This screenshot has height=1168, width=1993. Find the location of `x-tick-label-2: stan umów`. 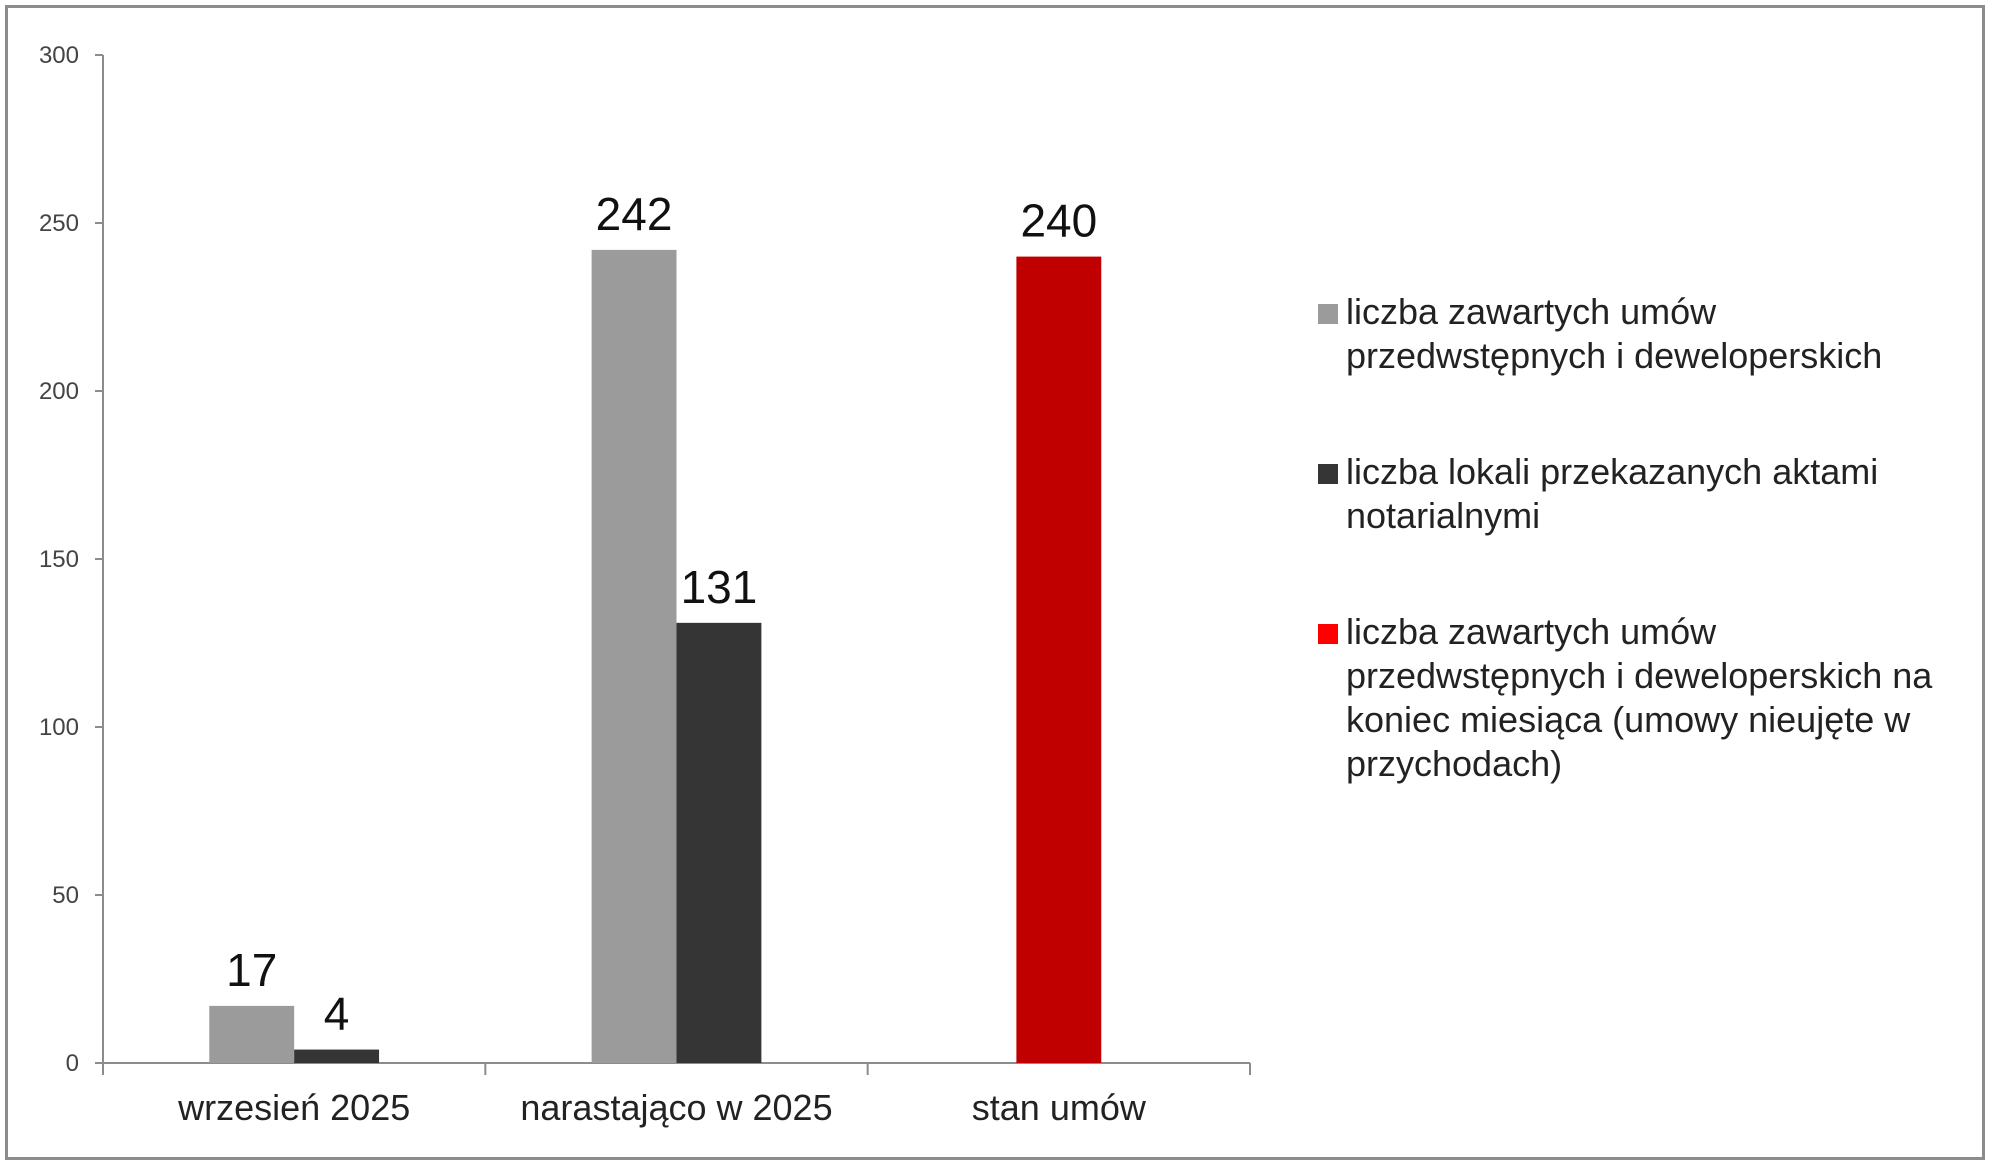

x-tick-label-2: stan umów is located at coordinates (1059, 1107).